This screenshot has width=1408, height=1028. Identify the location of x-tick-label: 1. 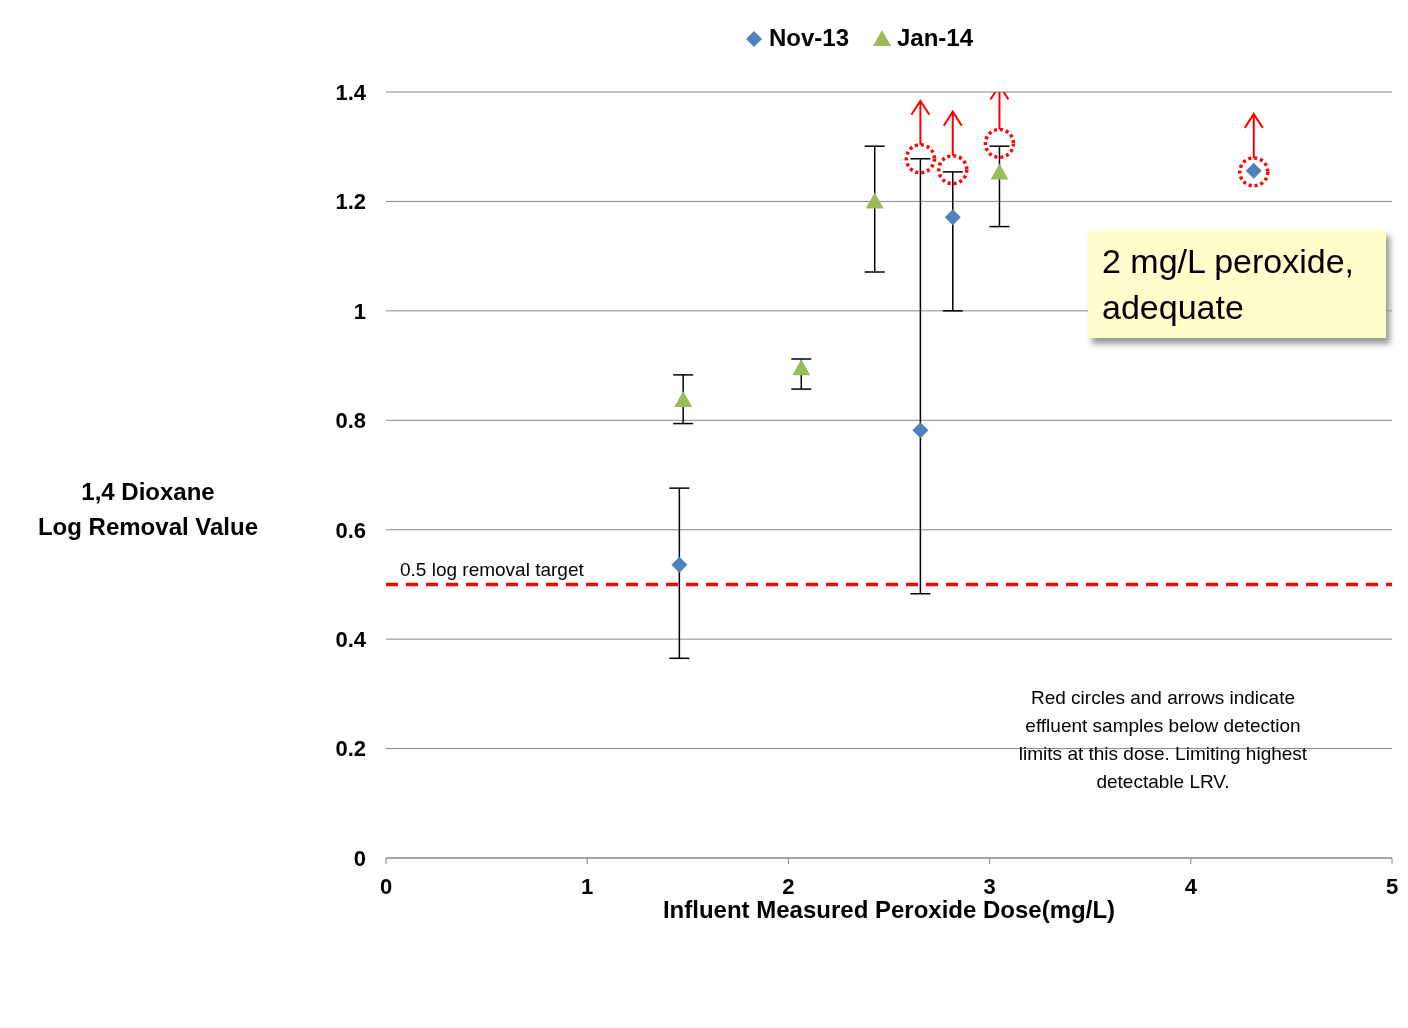
(587, 886).